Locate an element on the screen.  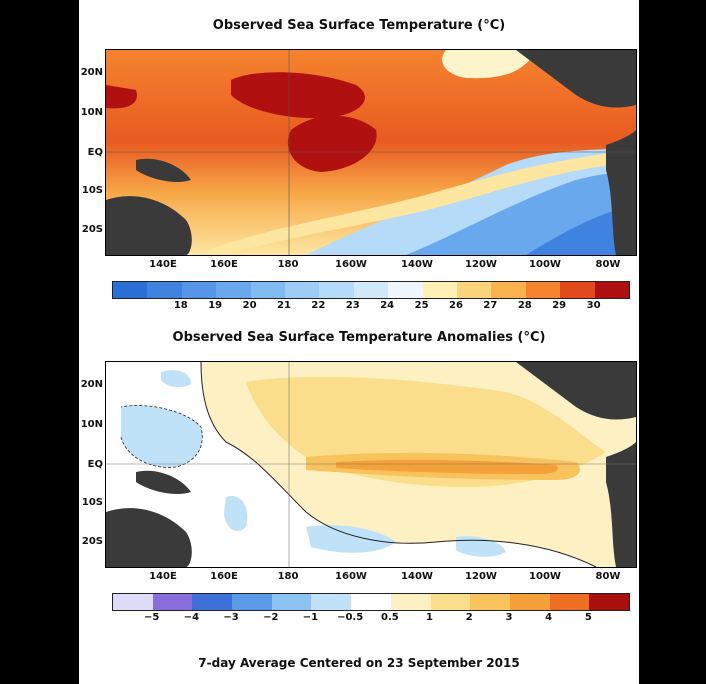
colorbar-tick: 18 is located at coordinates (180, 305).